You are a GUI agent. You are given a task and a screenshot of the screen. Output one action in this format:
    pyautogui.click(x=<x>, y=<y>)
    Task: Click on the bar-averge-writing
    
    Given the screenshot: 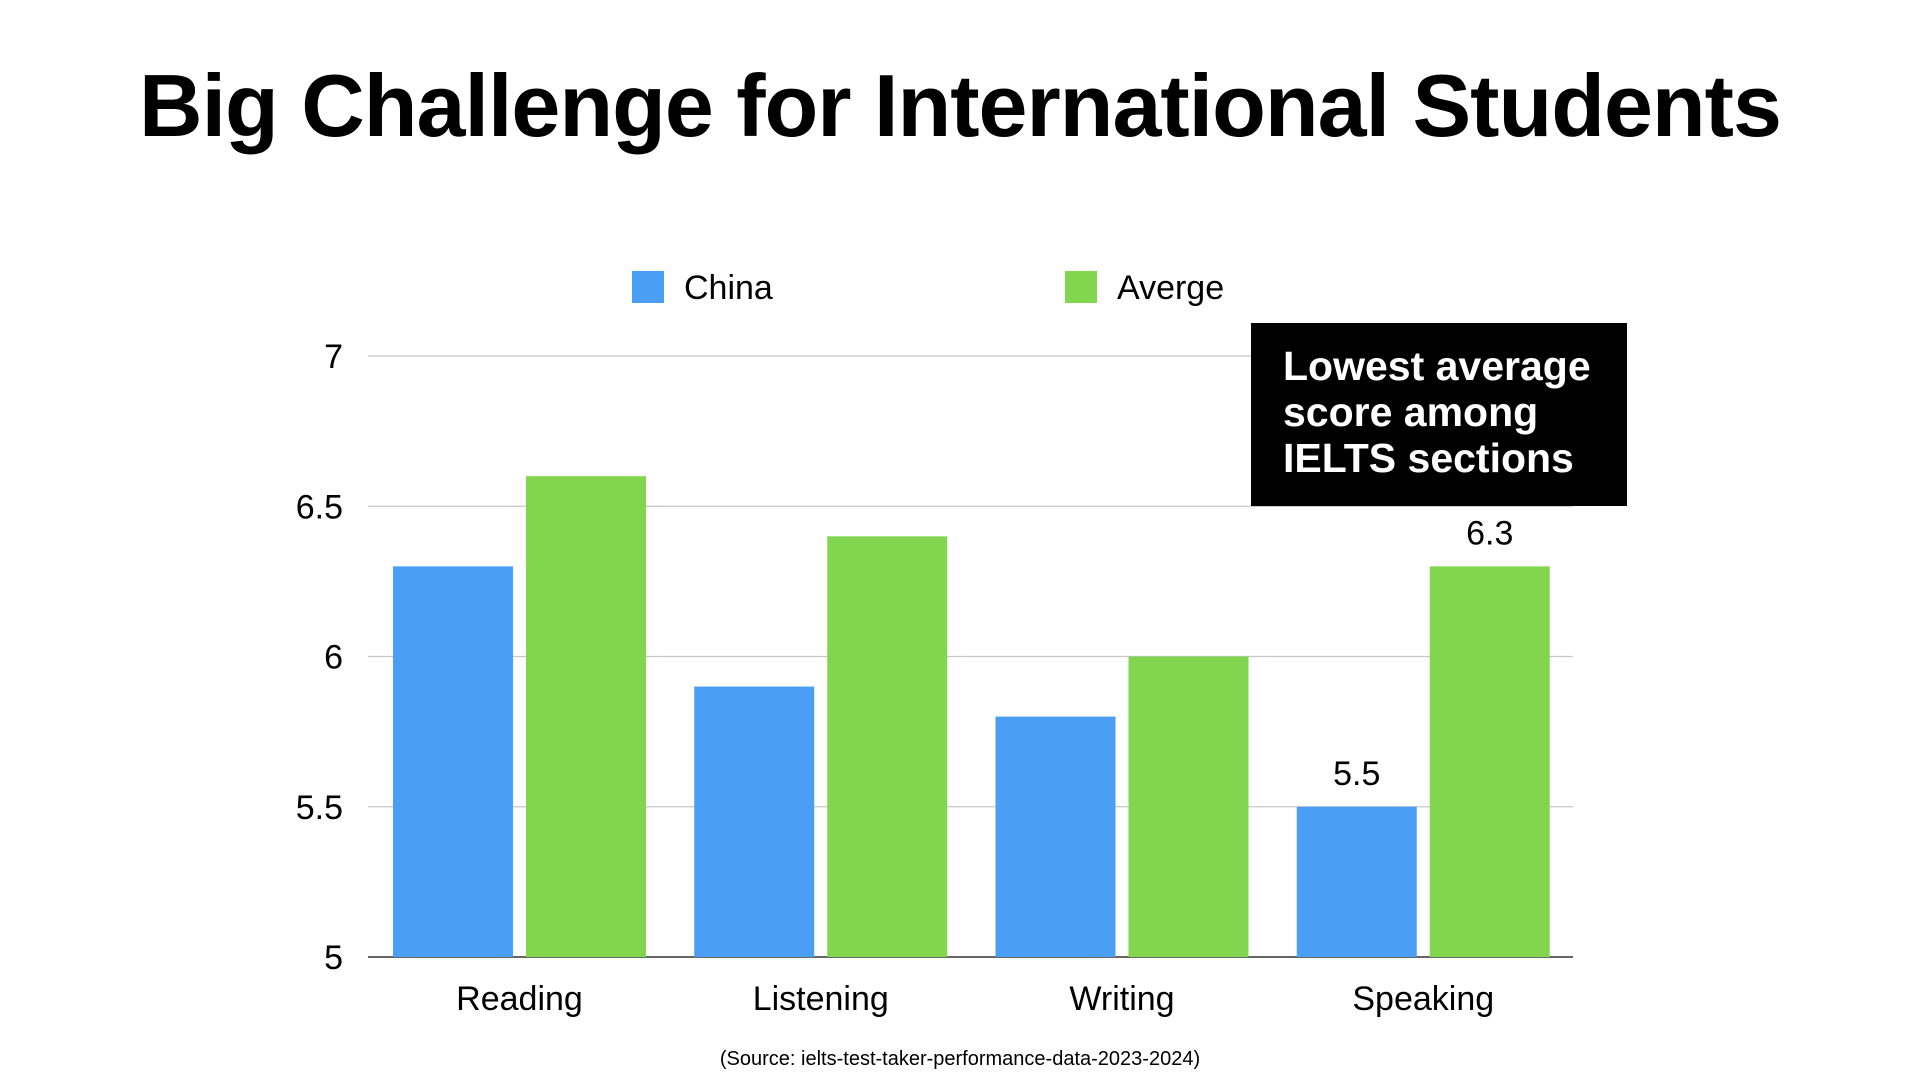 What is the action you would take?
    pyautogui.click(x=1188, y=806)
    